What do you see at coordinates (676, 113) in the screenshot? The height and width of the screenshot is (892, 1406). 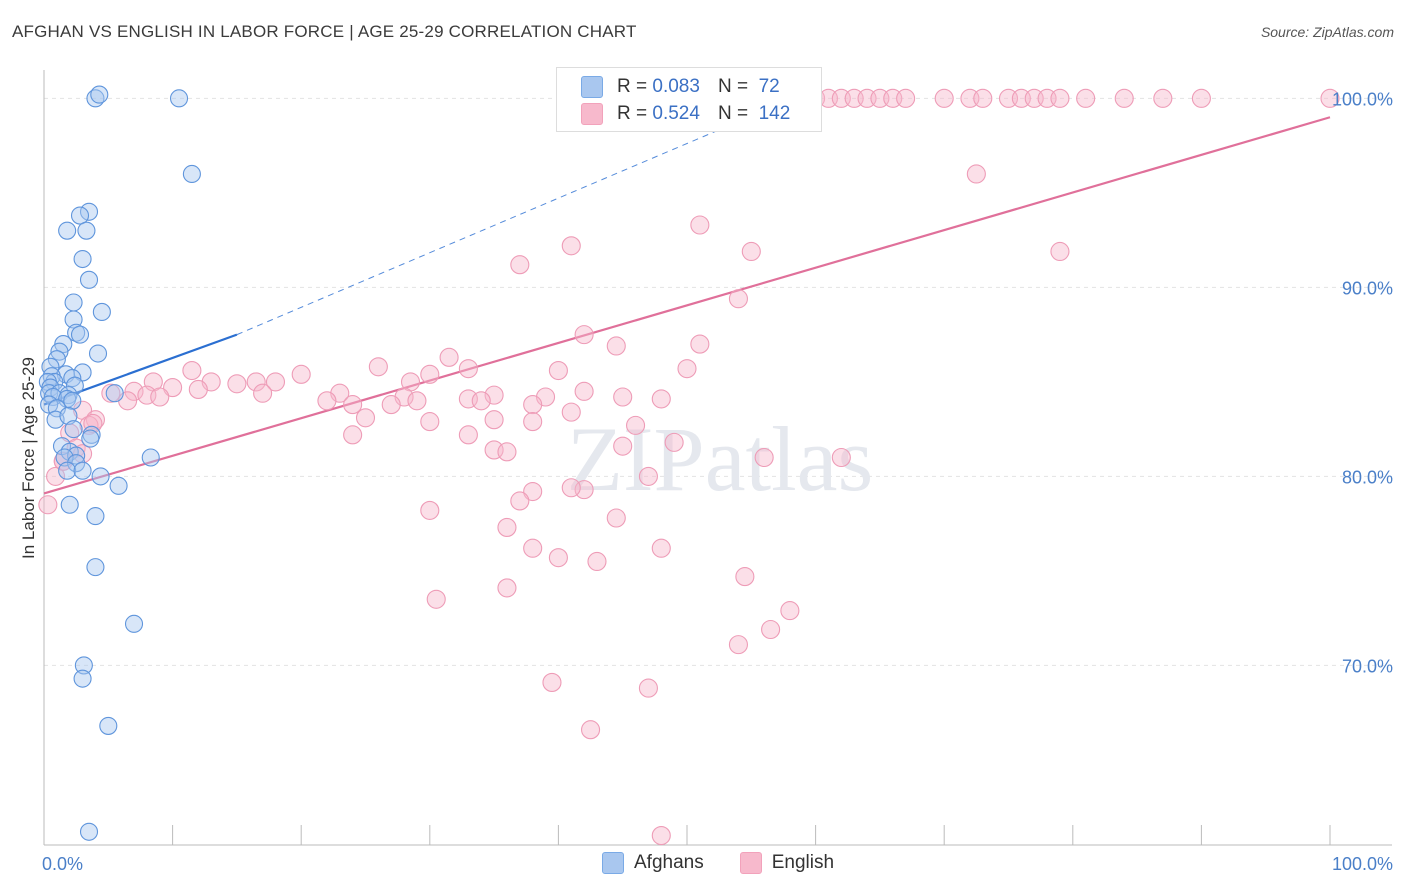 I see `legend-r-value: 0.524` at bounding box center [676, 113].